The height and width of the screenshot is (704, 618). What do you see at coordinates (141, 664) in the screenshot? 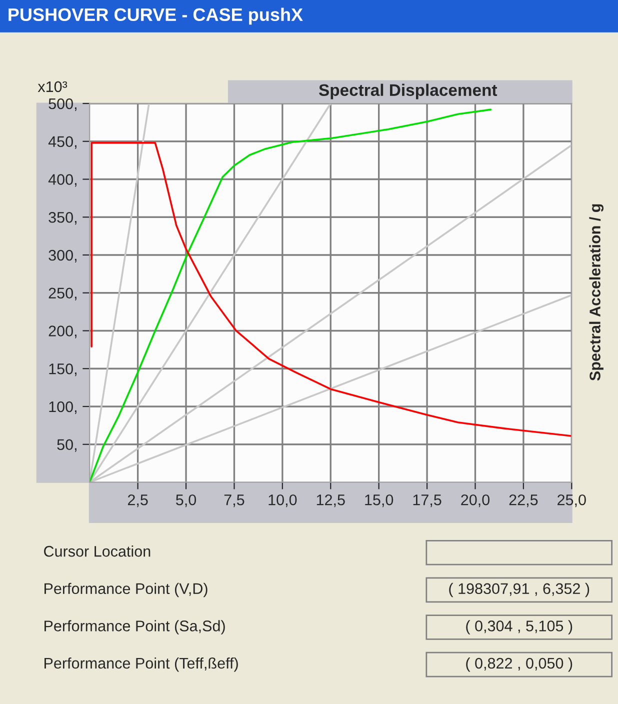
I see `text: Performance Point (Teff,ßeff)` at bounding box center [141, 664].